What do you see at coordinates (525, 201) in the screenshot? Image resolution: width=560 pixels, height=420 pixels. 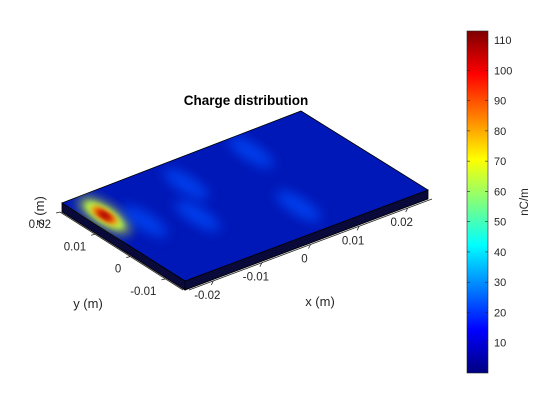 I see `colorbar-label: nC/m` at bounding box center [525, 201].